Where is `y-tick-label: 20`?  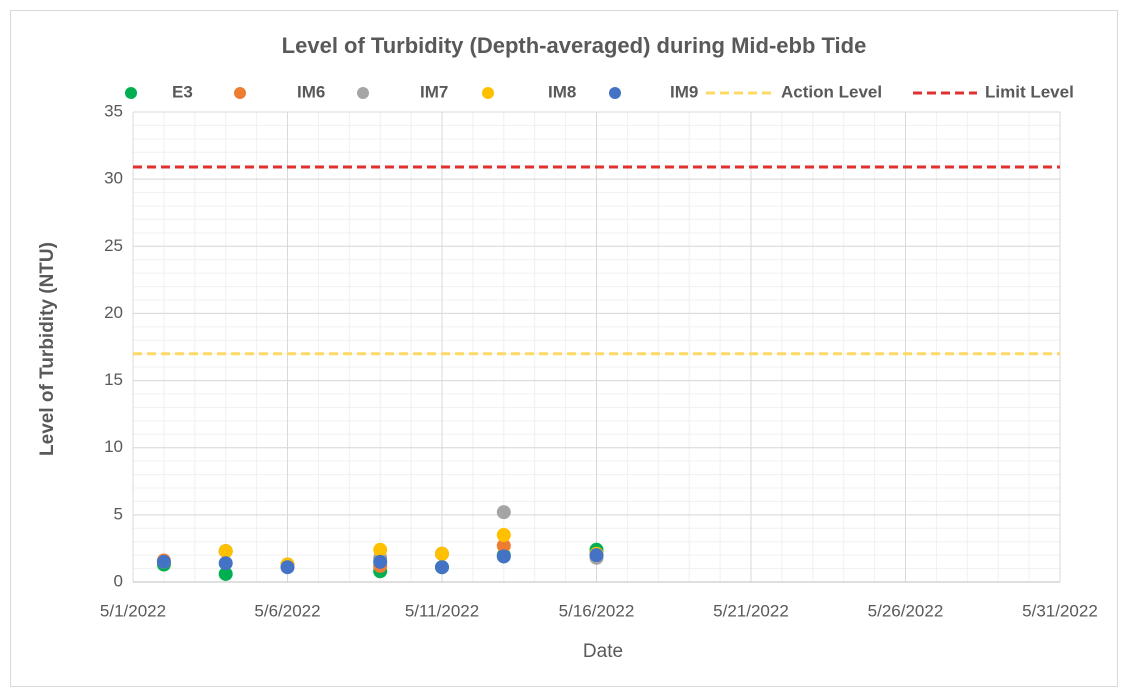
y-tick-label: 20 is located at coordinates (113, 312).